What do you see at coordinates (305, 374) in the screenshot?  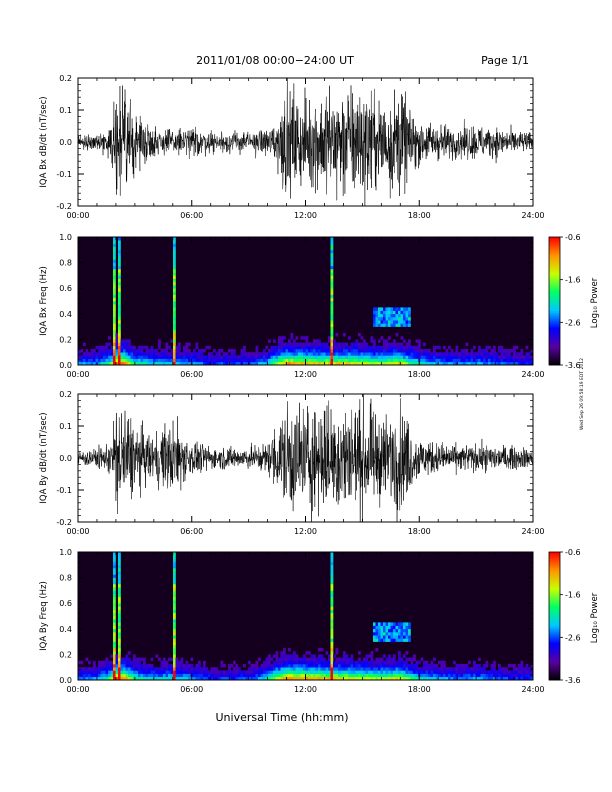 I see `x-tick-label: 12:00` at bounding box center [305, 374].